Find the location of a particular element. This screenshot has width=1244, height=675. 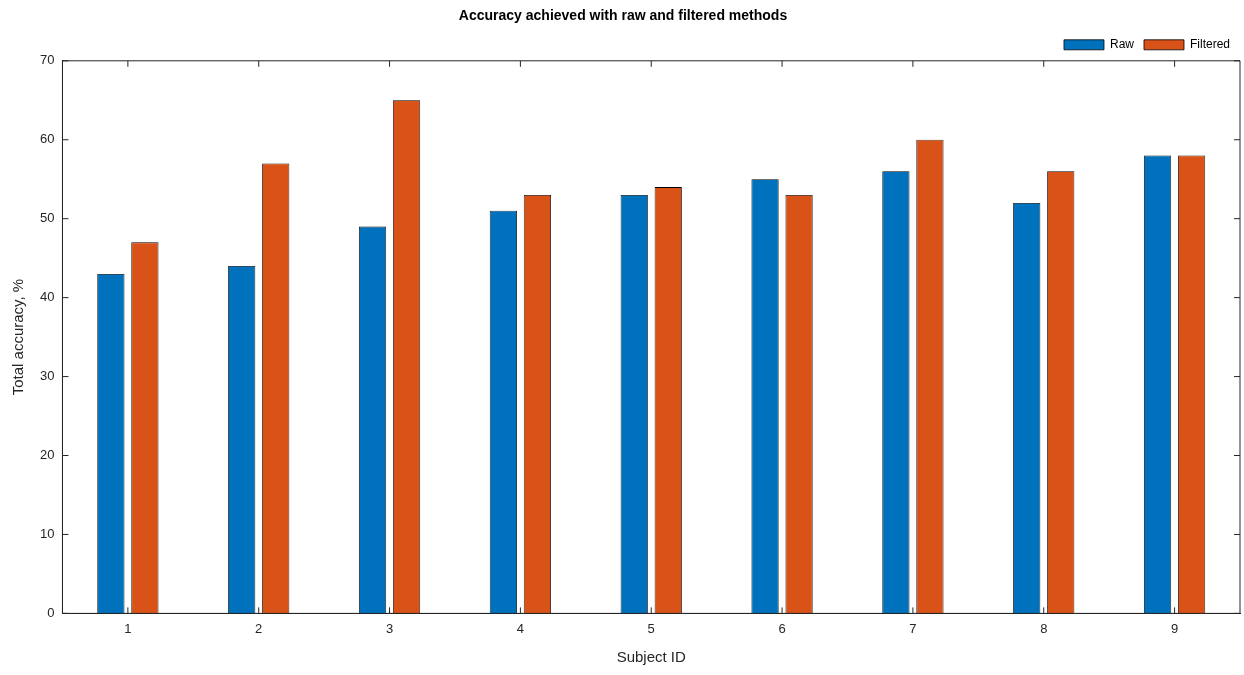

y-tick-label: 60 is located at coordinates (47, 139).